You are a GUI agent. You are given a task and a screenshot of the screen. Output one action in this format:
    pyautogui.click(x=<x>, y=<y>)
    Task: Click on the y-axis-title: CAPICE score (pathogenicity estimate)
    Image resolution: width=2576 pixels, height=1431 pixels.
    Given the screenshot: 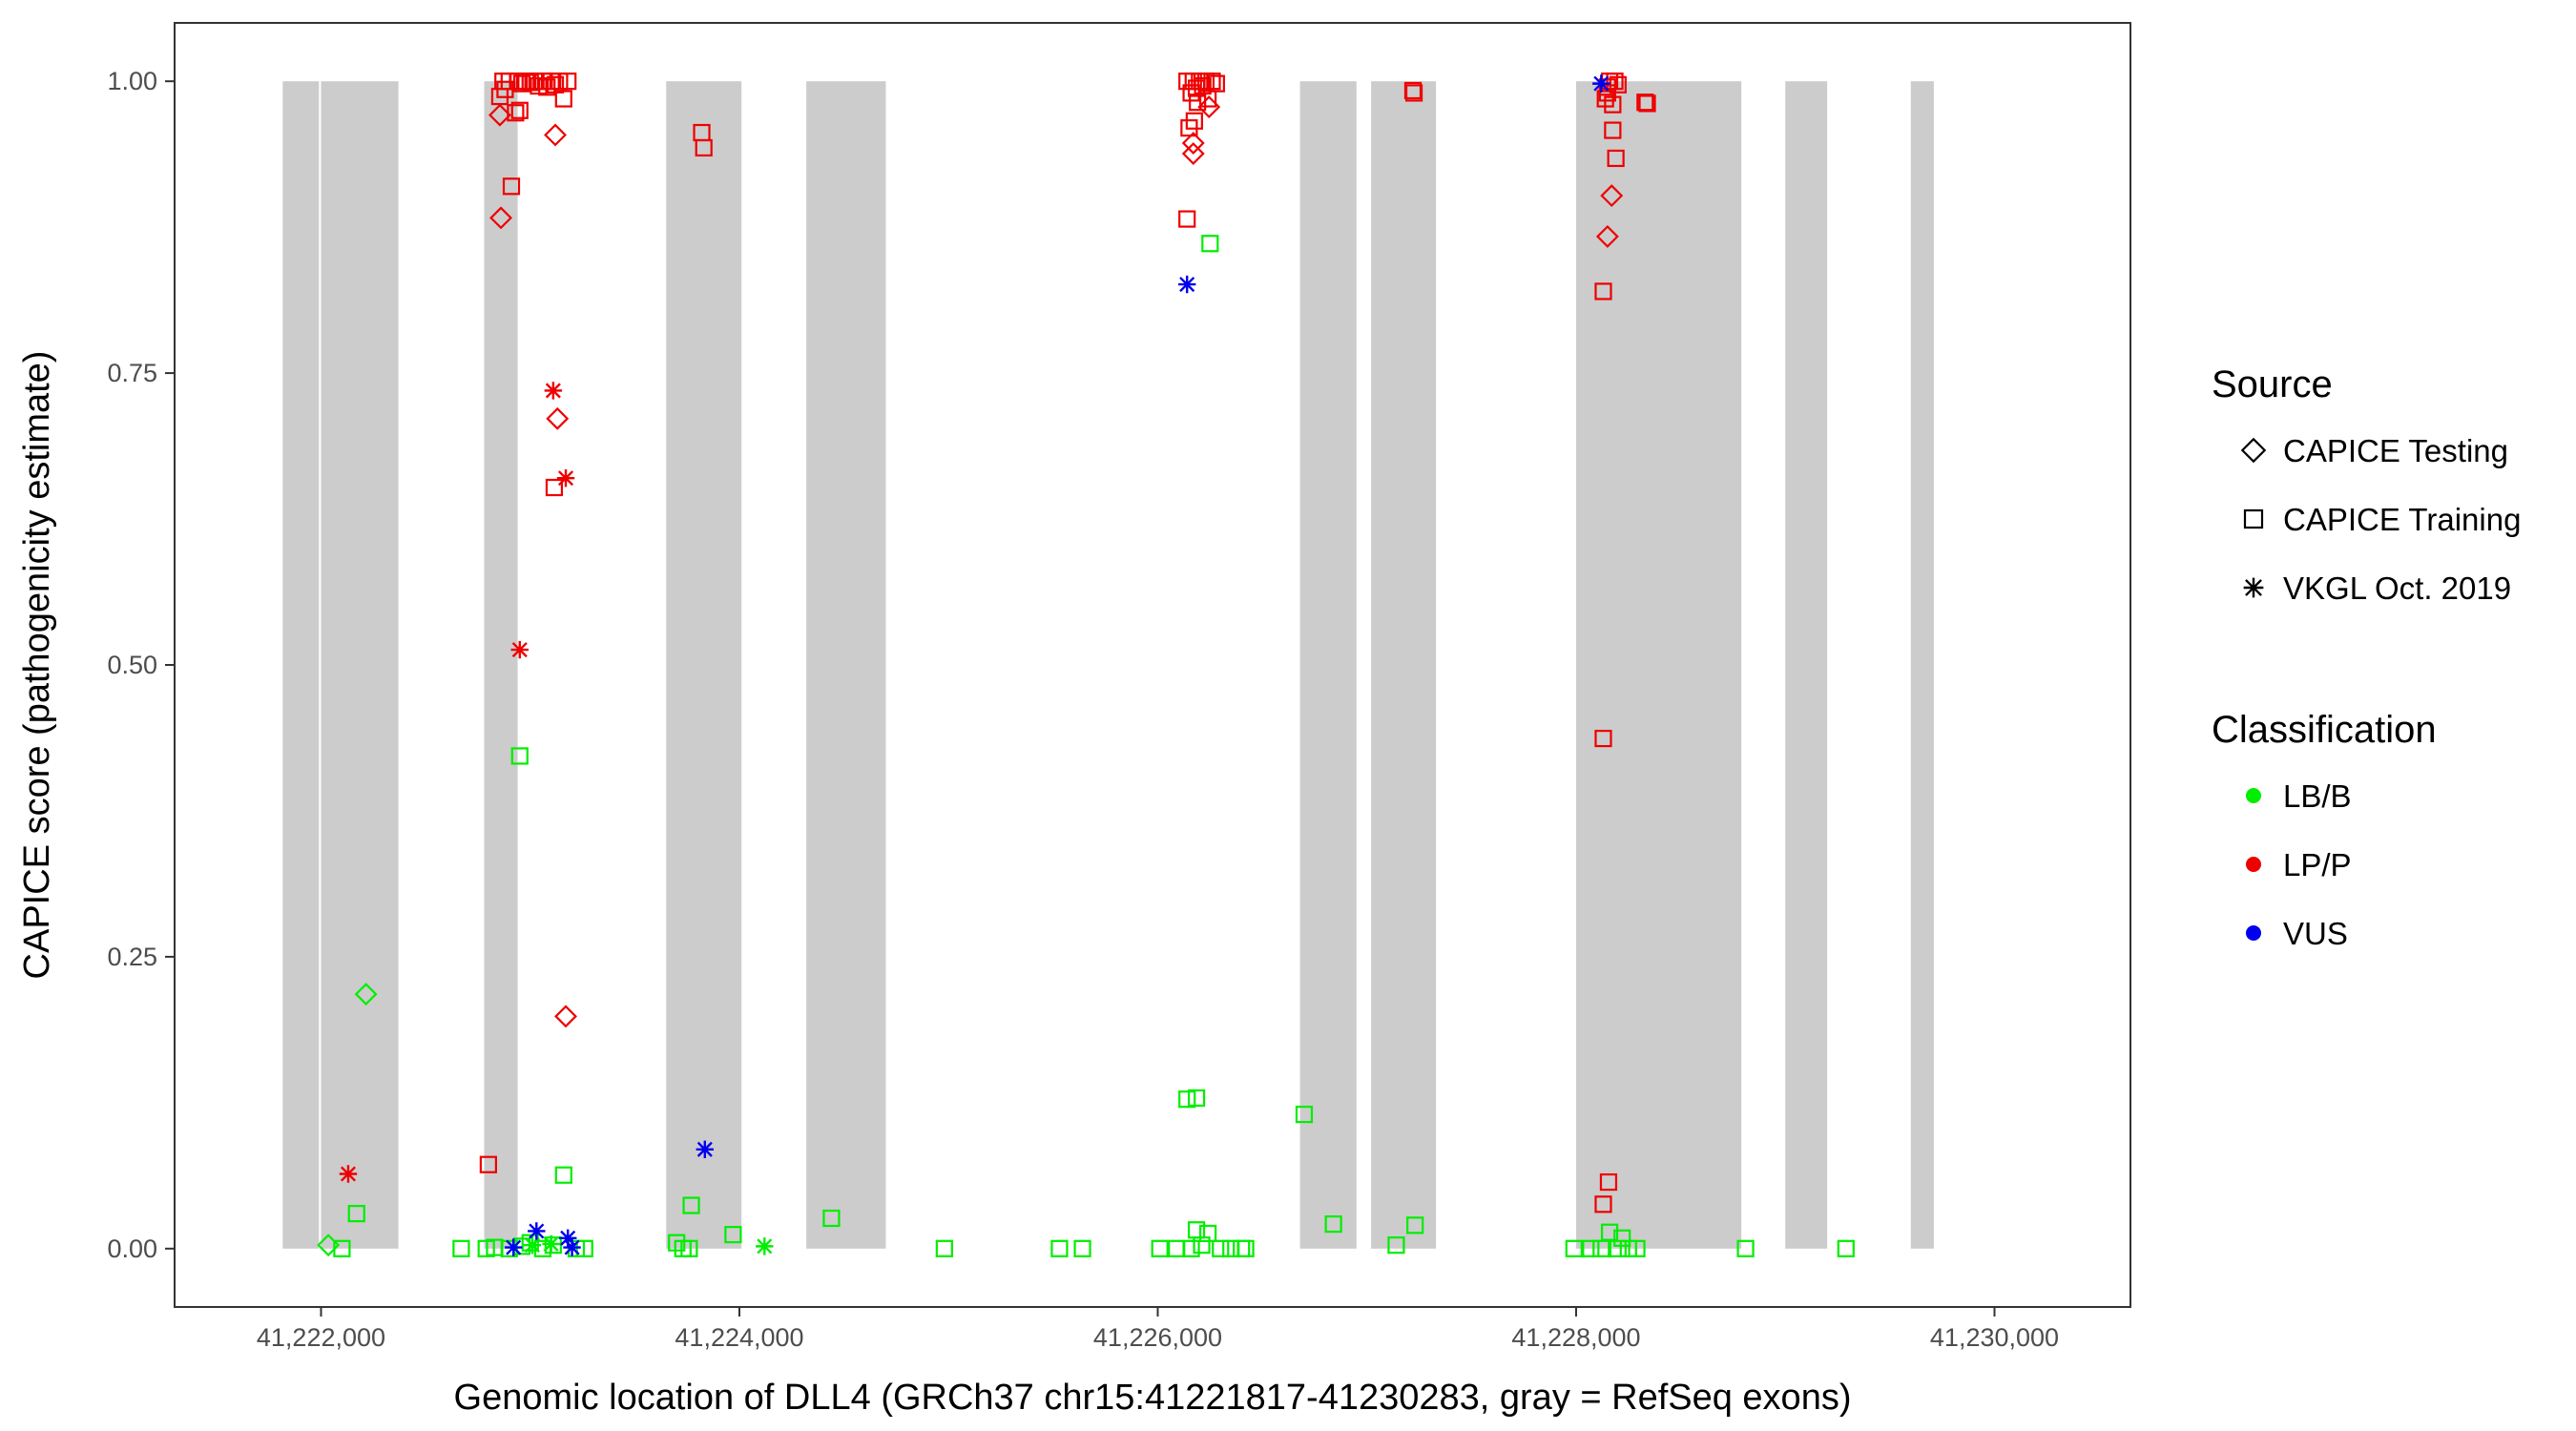 What is the action you would take?
    pyautogui.click(x=37, y=665)
    